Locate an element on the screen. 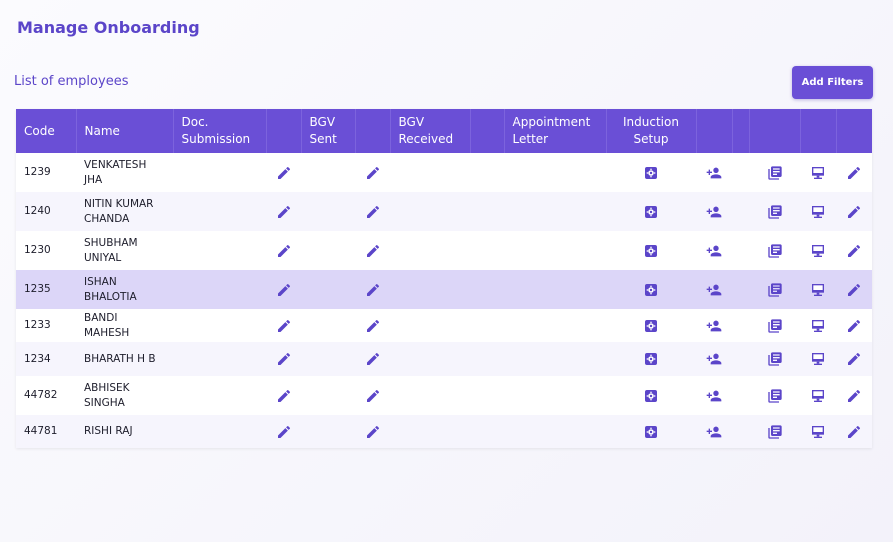 The width and height of the screenshot is (893, 542). table-row: 1230 SHUBHAM UNIYAL is located at coordinates (444, 250).